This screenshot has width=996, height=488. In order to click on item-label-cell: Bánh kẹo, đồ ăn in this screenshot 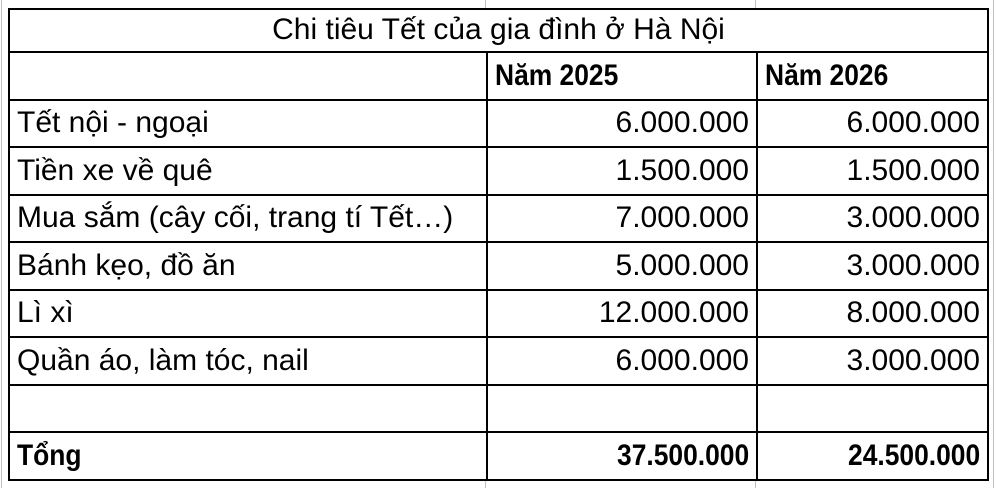, I will do `click(248, 266)`.